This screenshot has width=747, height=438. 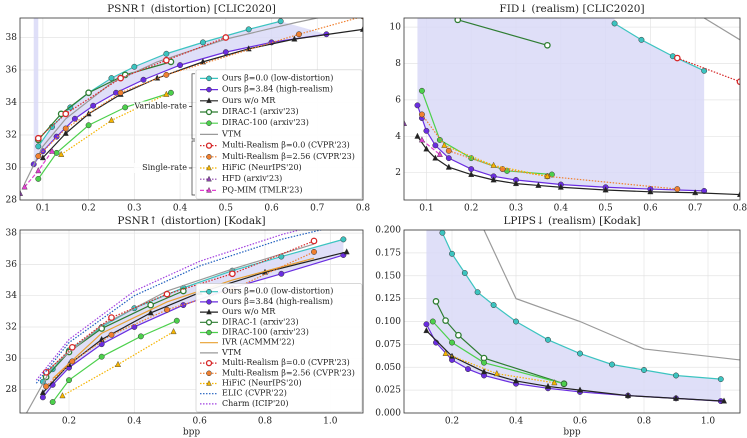 I want to click on x-axis-label: bpp, so click(x=572, y=433).